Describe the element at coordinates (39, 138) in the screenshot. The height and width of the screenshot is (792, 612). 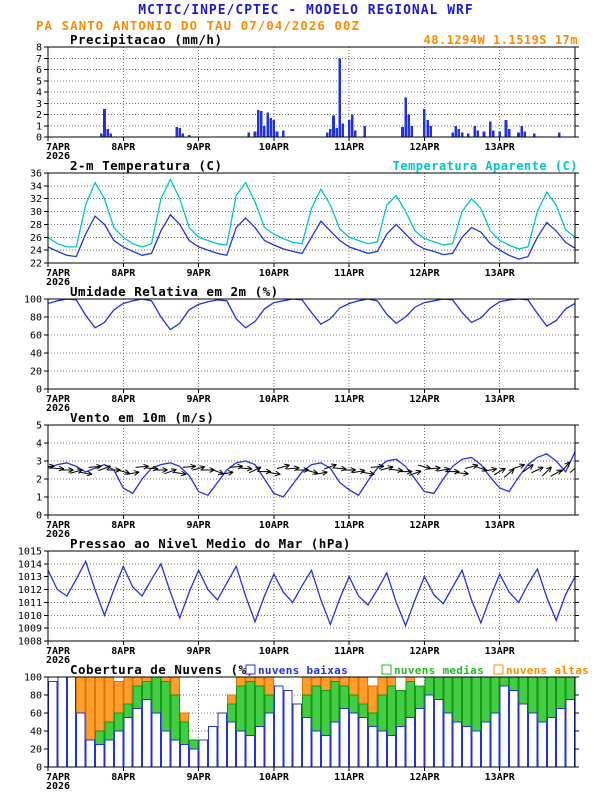
I see `y-tick-label: 0` at that location.